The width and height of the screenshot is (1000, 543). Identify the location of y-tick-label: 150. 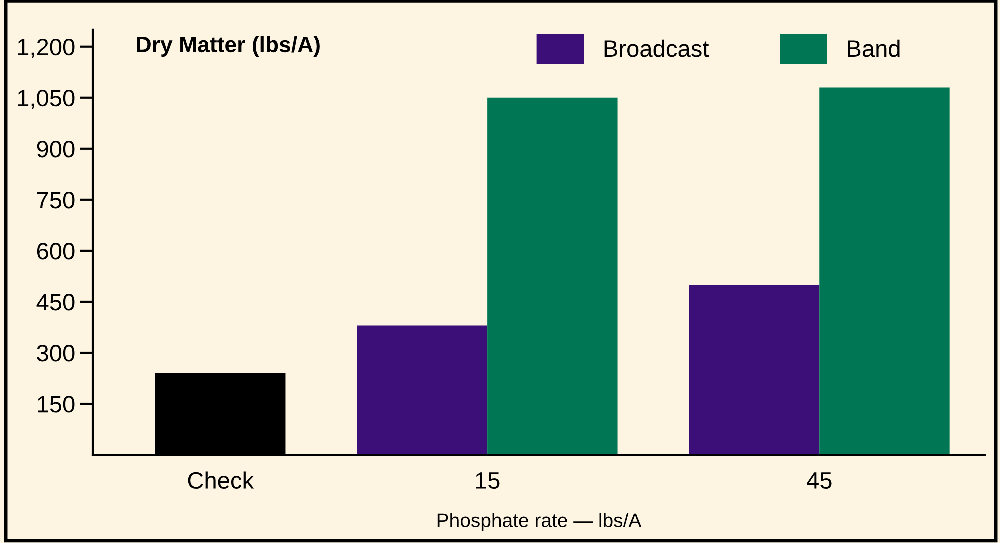
(56, 404).